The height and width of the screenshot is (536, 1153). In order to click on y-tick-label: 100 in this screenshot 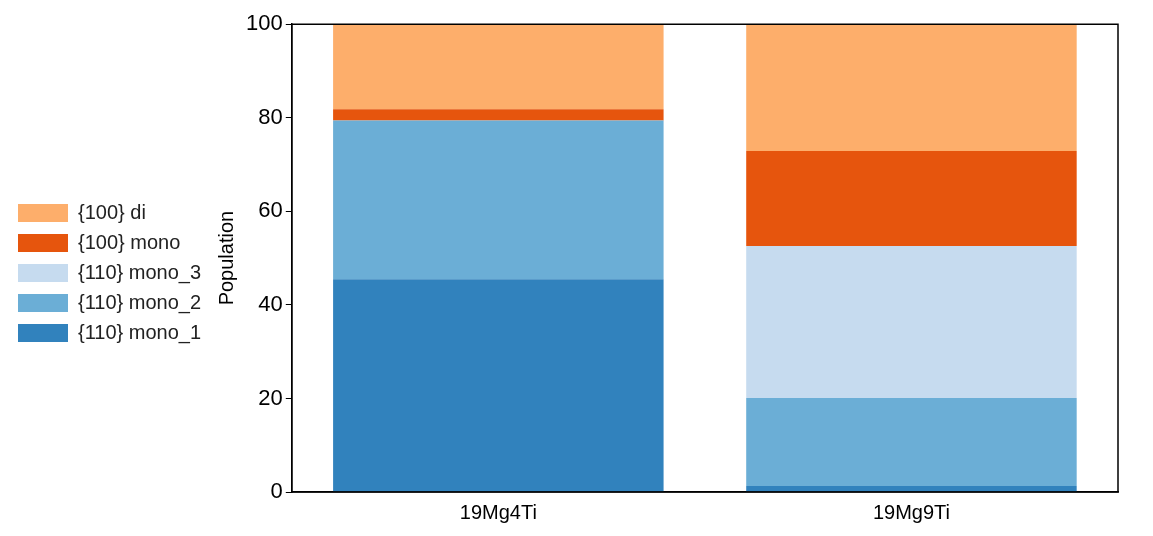, I will do `click(264, 23)`.